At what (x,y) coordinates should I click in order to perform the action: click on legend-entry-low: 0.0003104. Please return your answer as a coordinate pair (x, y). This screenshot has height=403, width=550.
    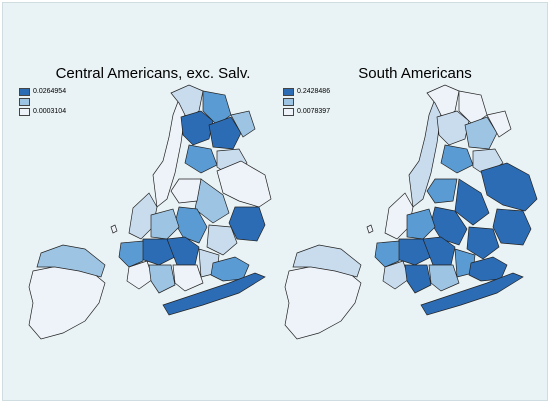
    Looking at the image, I should click on (42, 111).